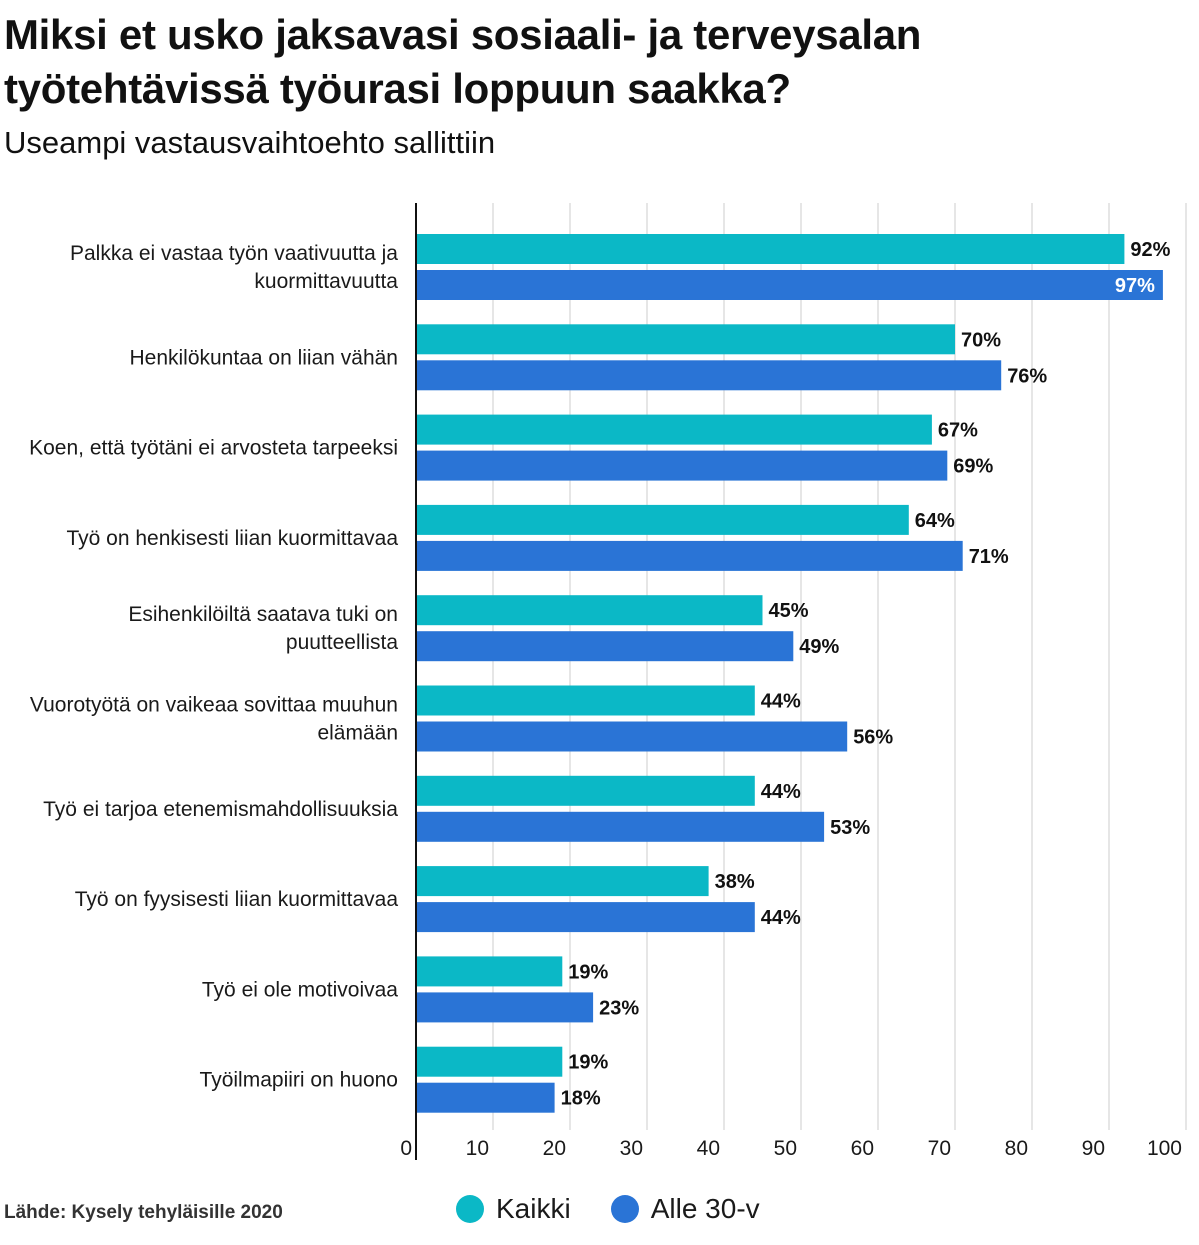 This screenshot has width=1199, height=1245. I want to click on x-tick-label-10: 10, so click(477, 1148).